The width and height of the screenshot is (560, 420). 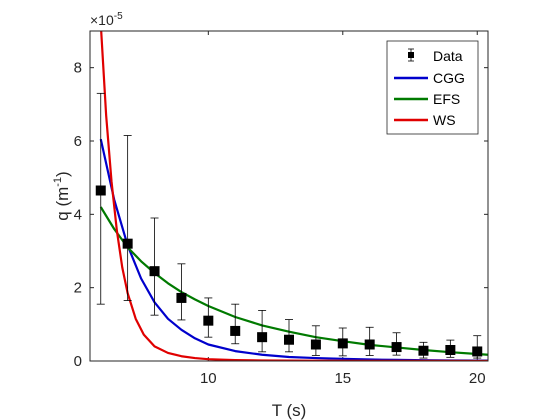 I want to click on legend-label-cgg: CGG, so click(x=449, y=78).